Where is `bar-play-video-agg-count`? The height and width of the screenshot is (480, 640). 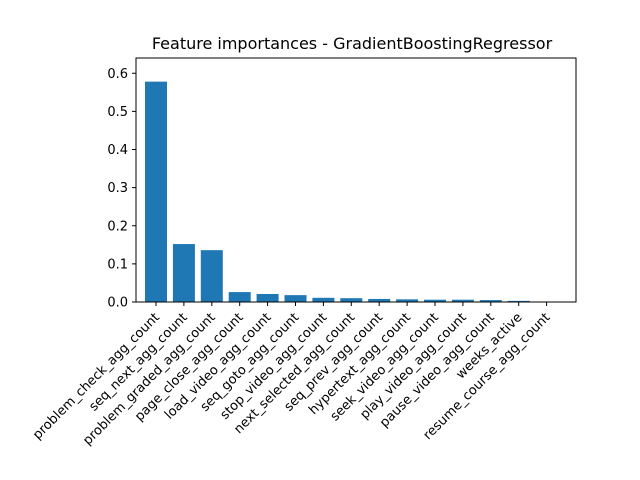
bar-play-video-agg-count is located at coordinates (462, 300).